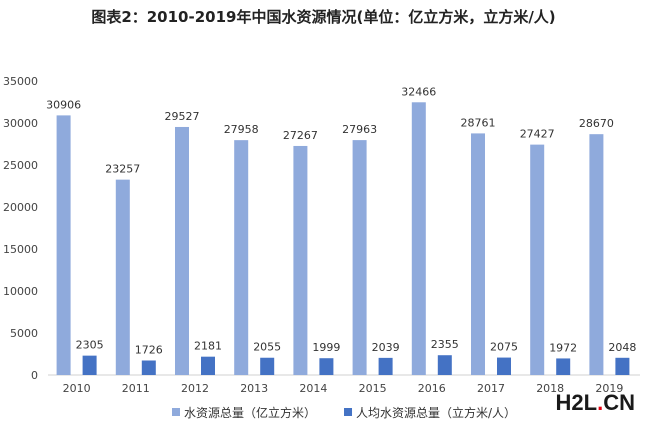  I want to click on data-label: 2055, so click(267, 347).